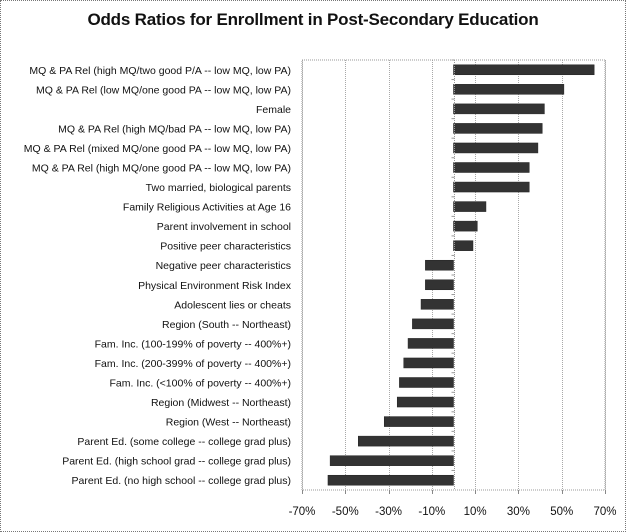 This screenshot has width=626, height=532. I want to click on category-label: Region (Midwest -- Northeast), so click(221, 403).